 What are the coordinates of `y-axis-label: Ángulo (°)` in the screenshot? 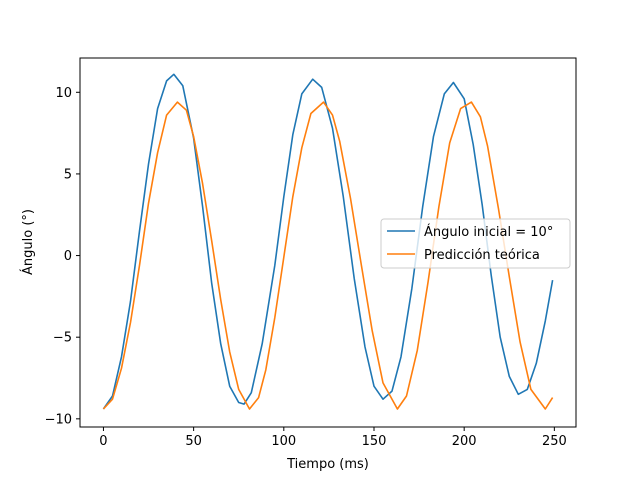 It's located at (28, 242).